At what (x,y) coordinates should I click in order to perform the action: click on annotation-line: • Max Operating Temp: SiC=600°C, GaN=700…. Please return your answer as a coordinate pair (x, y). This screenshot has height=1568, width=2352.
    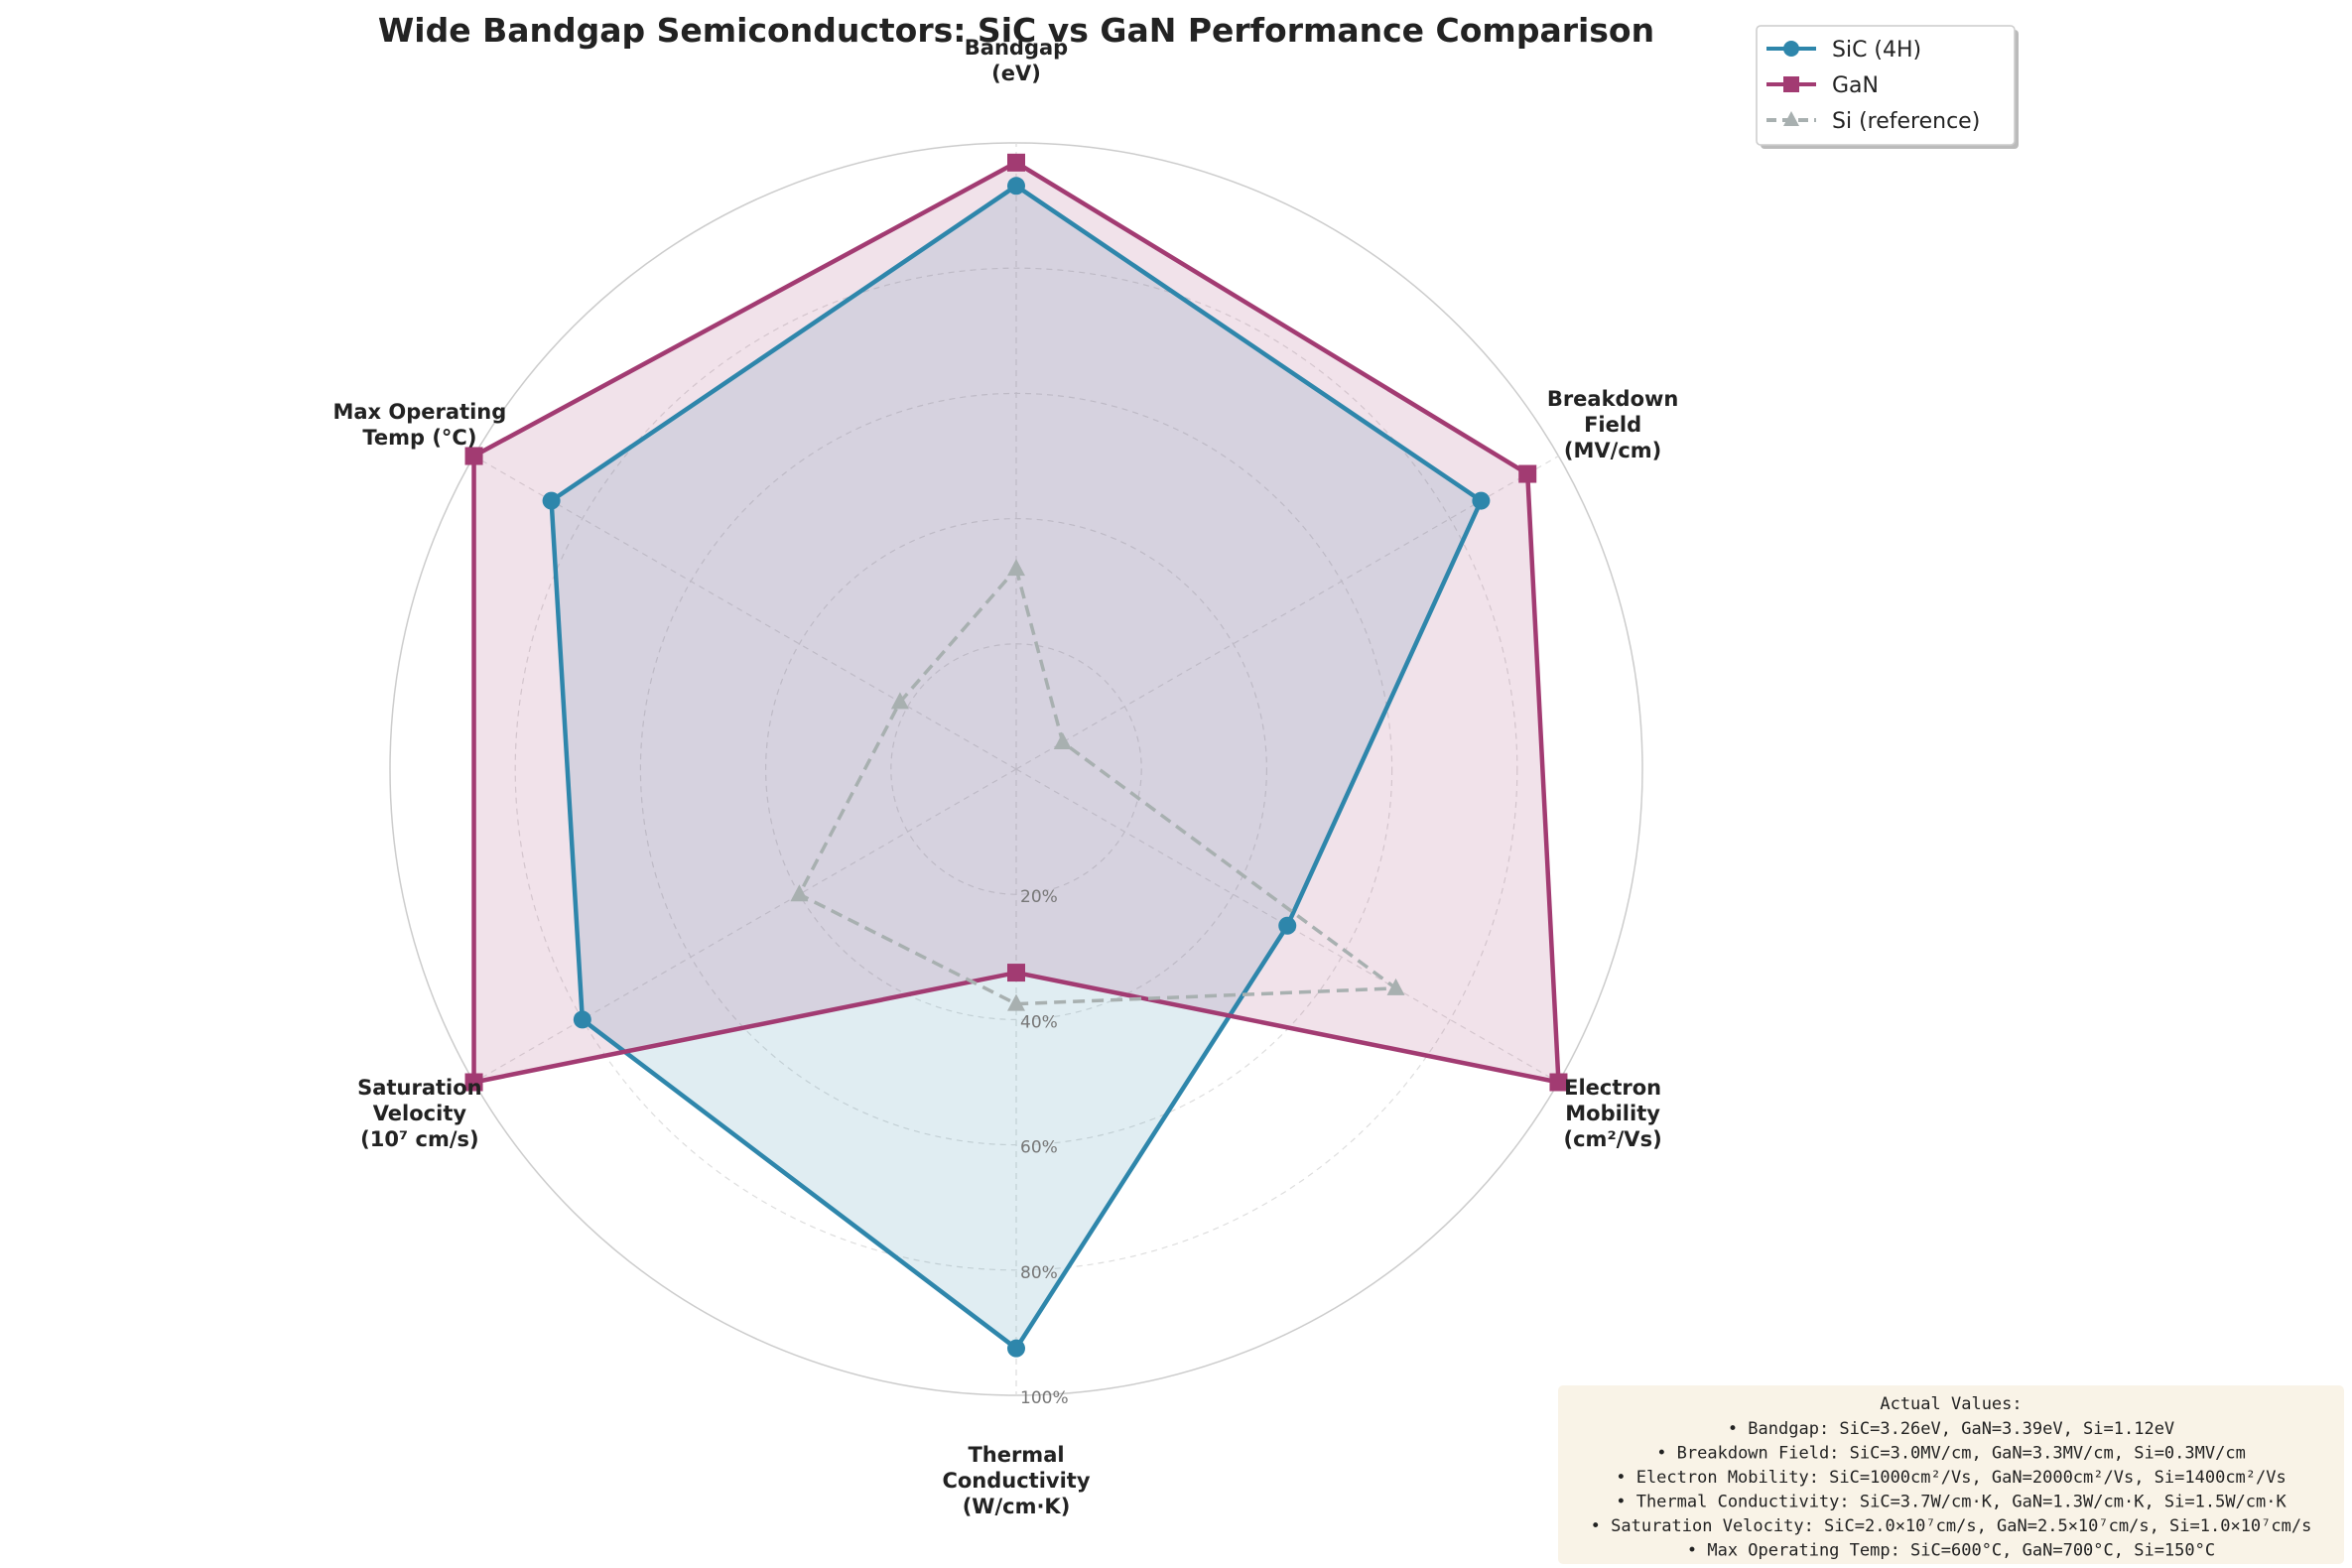
    Looking at the image, I should click on (1951, 1551).